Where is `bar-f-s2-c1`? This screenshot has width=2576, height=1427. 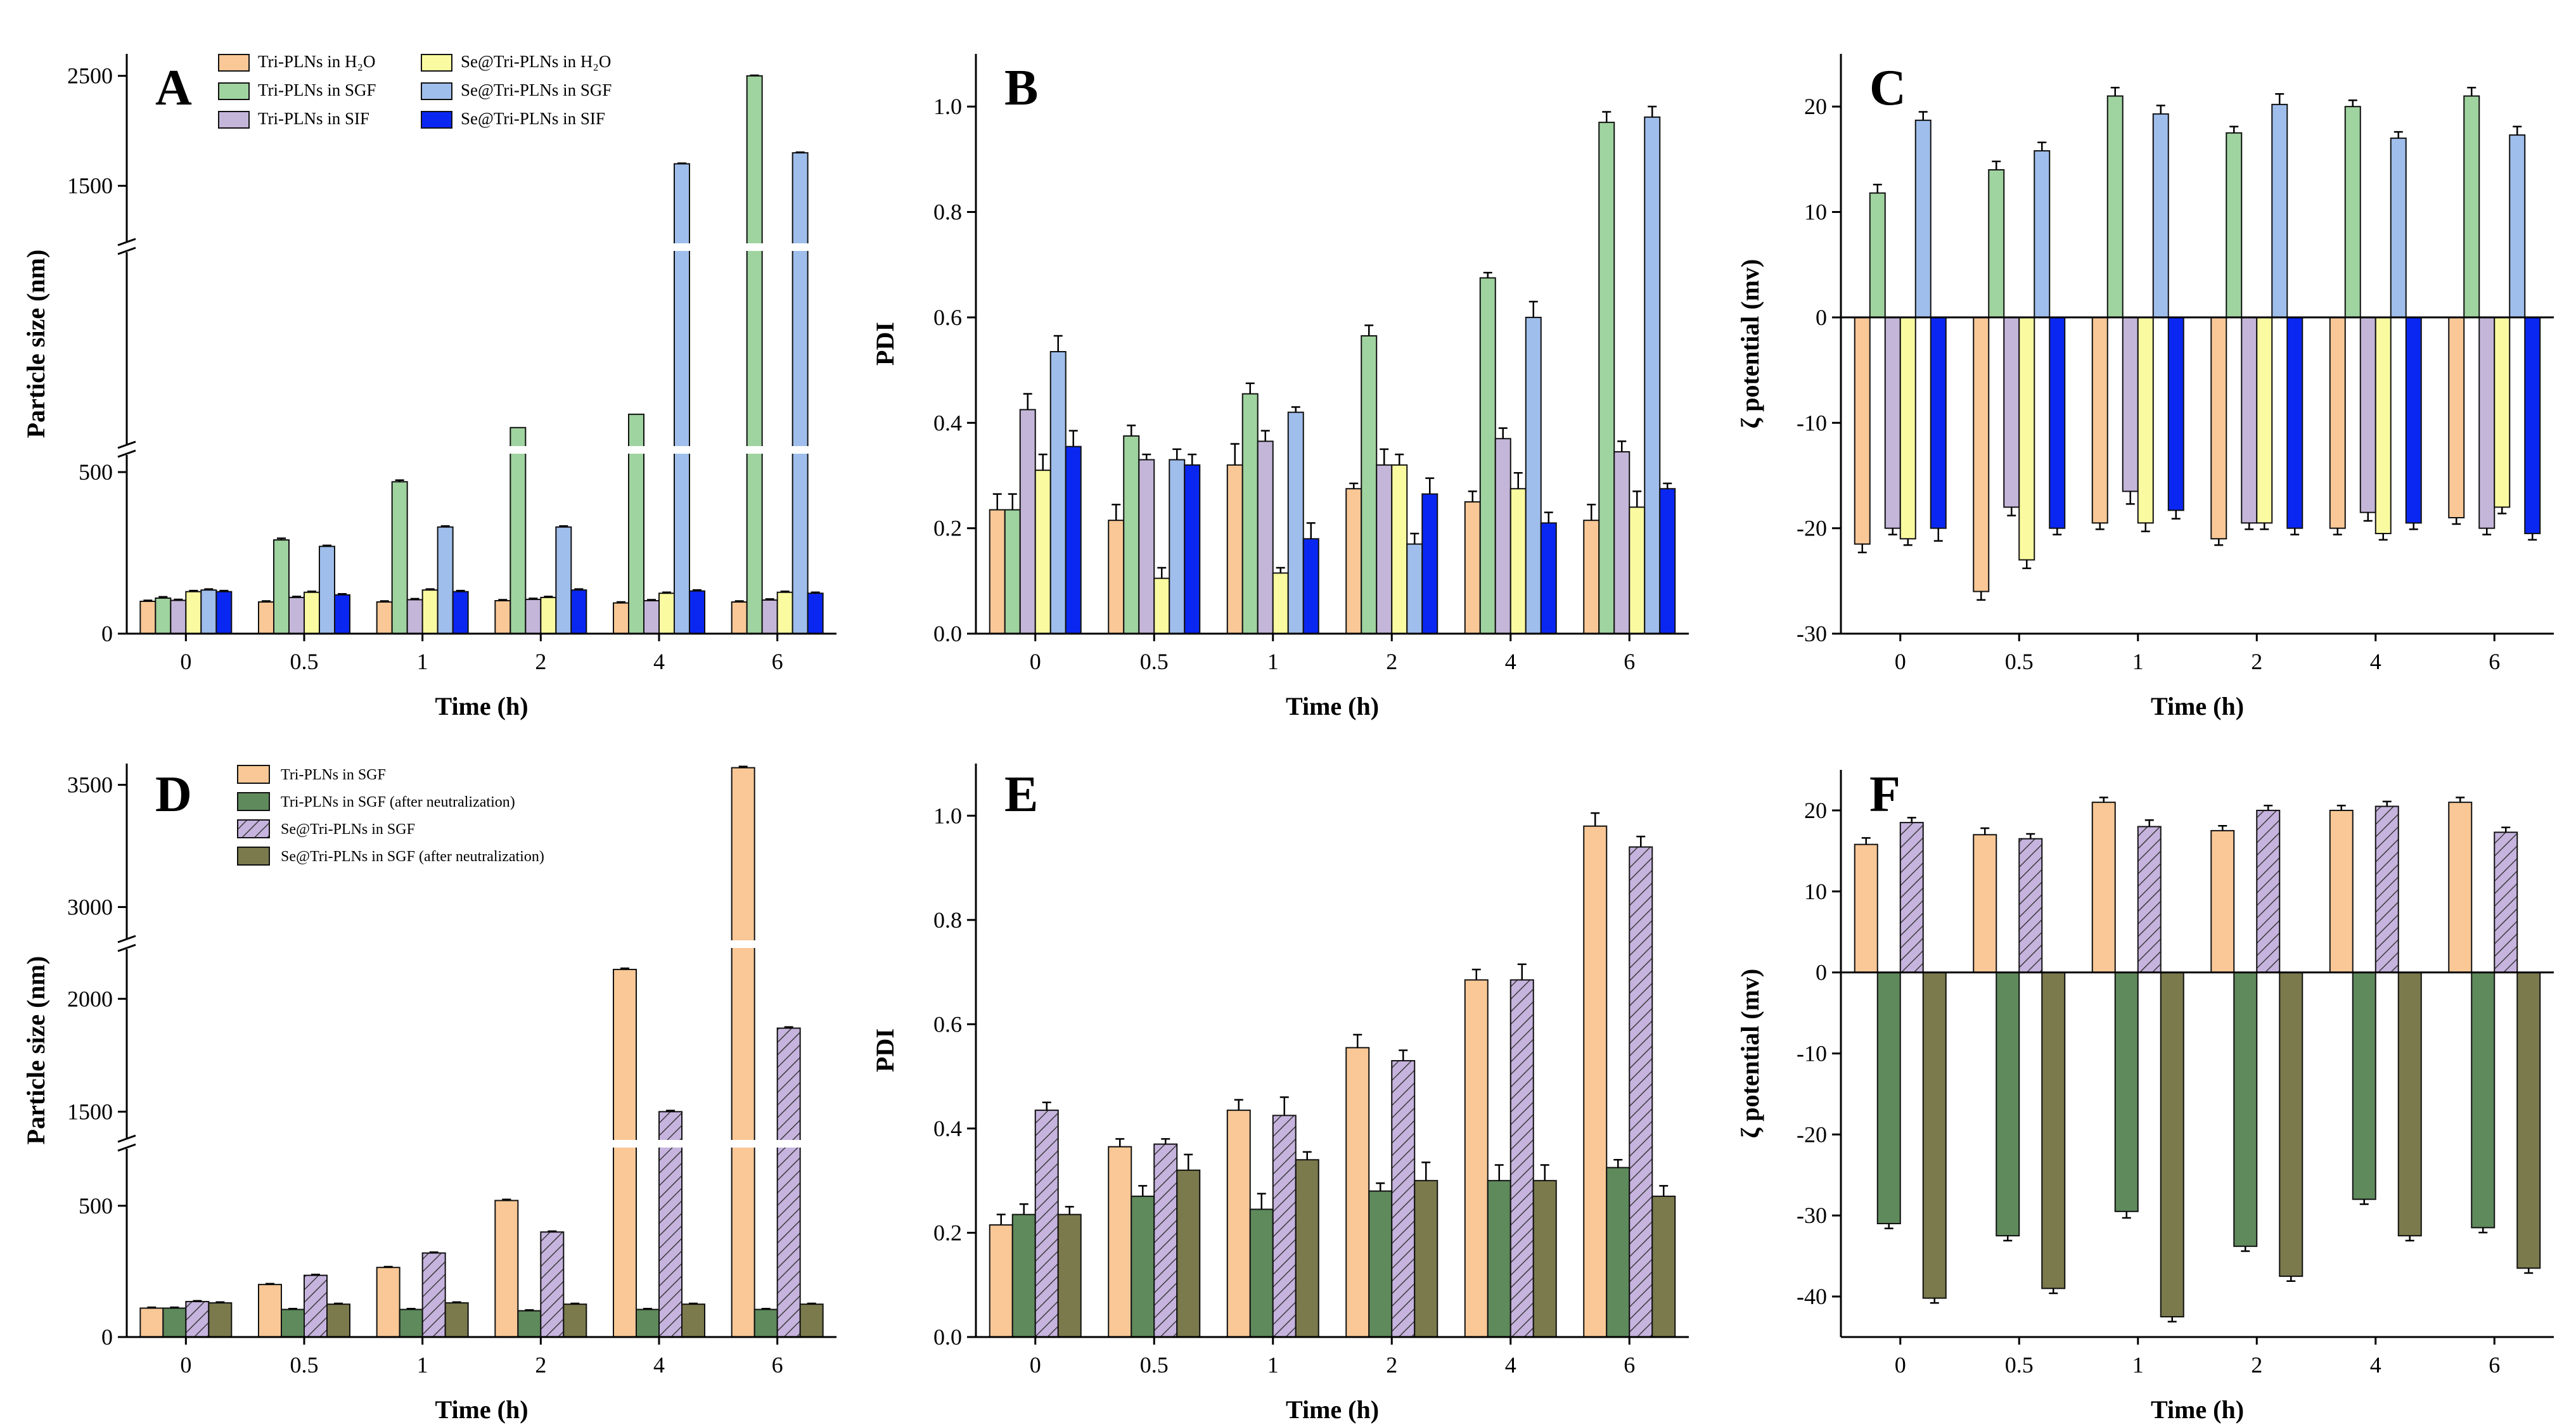 bar-f-s2-c1 is located at coordinates (2030, 905).